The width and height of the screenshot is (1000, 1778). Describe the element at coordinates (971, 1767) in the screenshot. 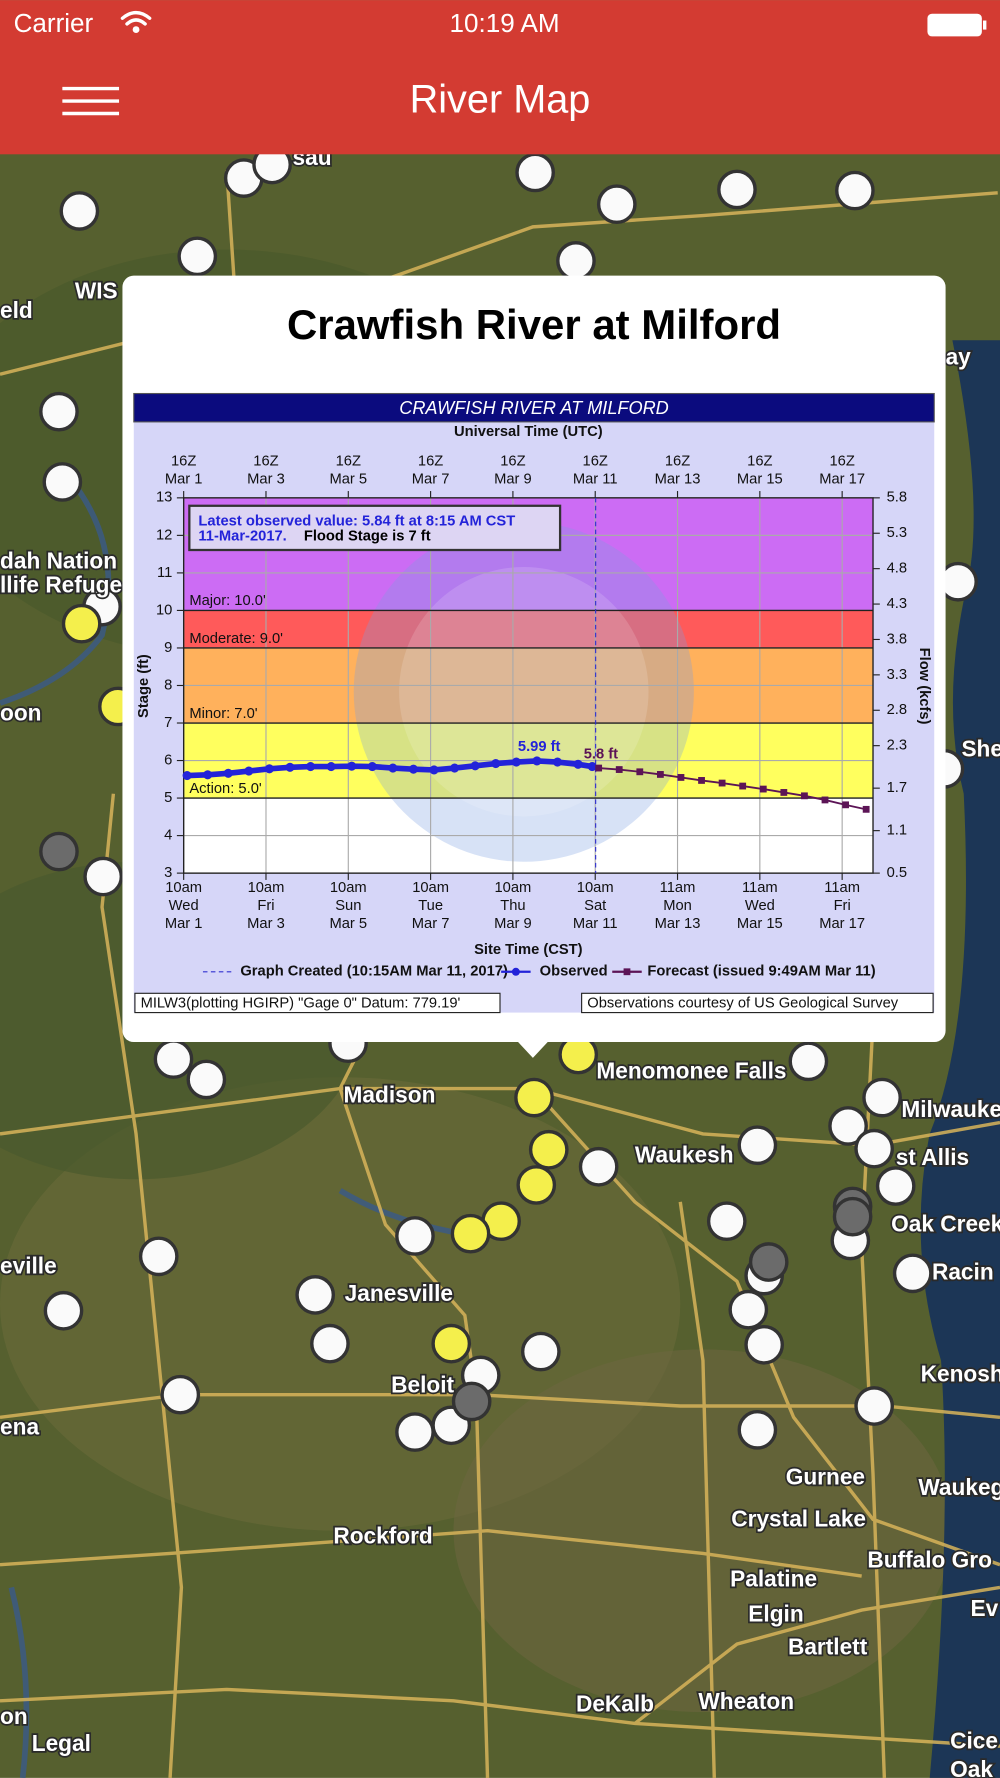

I see `map-label: Oak` at that location.